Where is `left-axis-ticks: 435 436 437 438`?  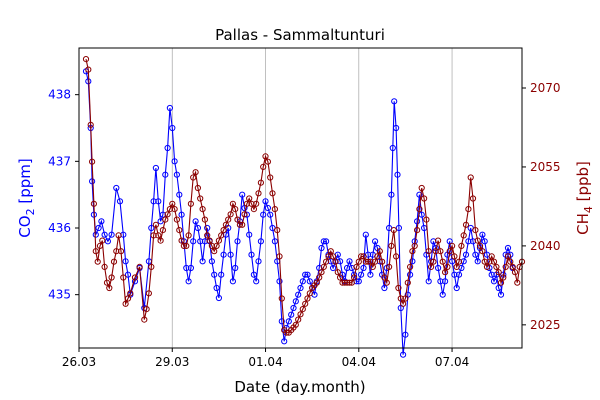 left-axis-ticks: 435 436 437 438 is located at coordinates (63, 195).